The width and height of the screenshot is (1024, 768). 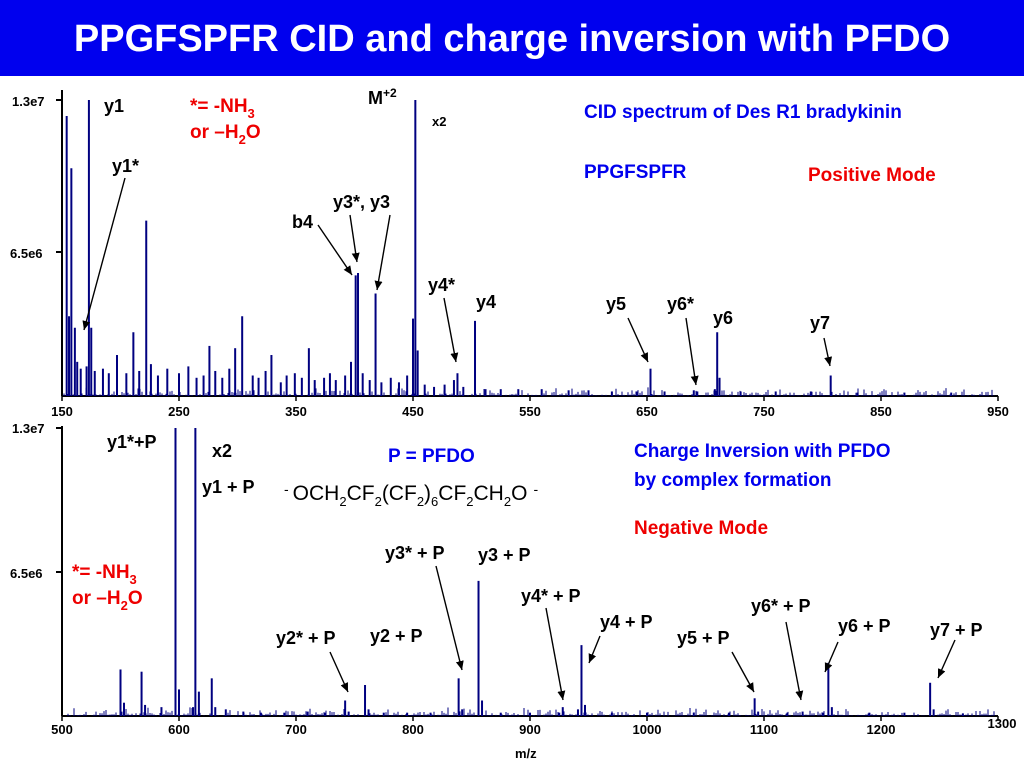 I want to click on peak-label-y7: y7, so click(x=820, y=323).